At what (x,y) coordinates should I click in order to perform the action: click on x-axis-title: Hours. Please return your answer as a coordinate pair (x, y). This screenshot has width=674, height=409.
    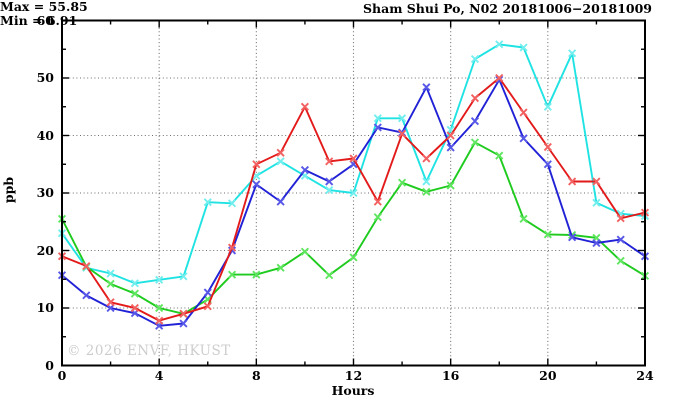
    Looking at the image, I should click on (353, 390).